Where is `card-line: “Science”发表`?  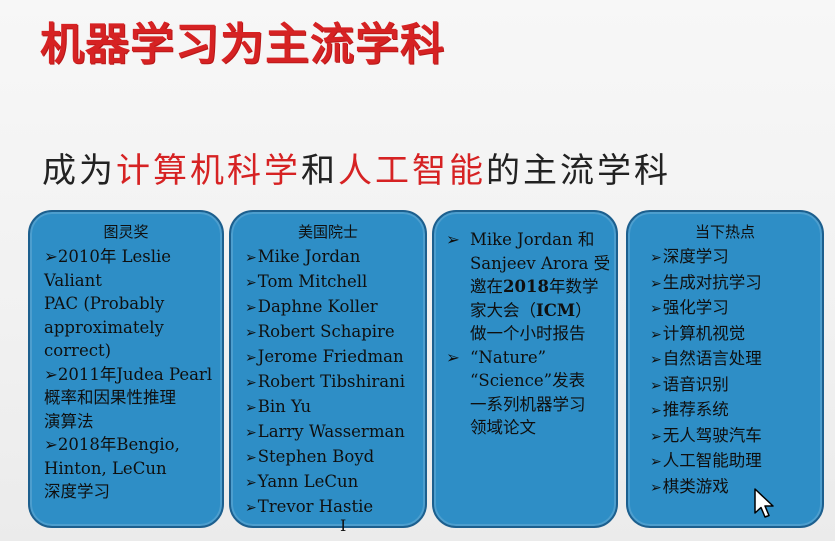 card-line: “Science”发表 is located at coordinates (526, 381).